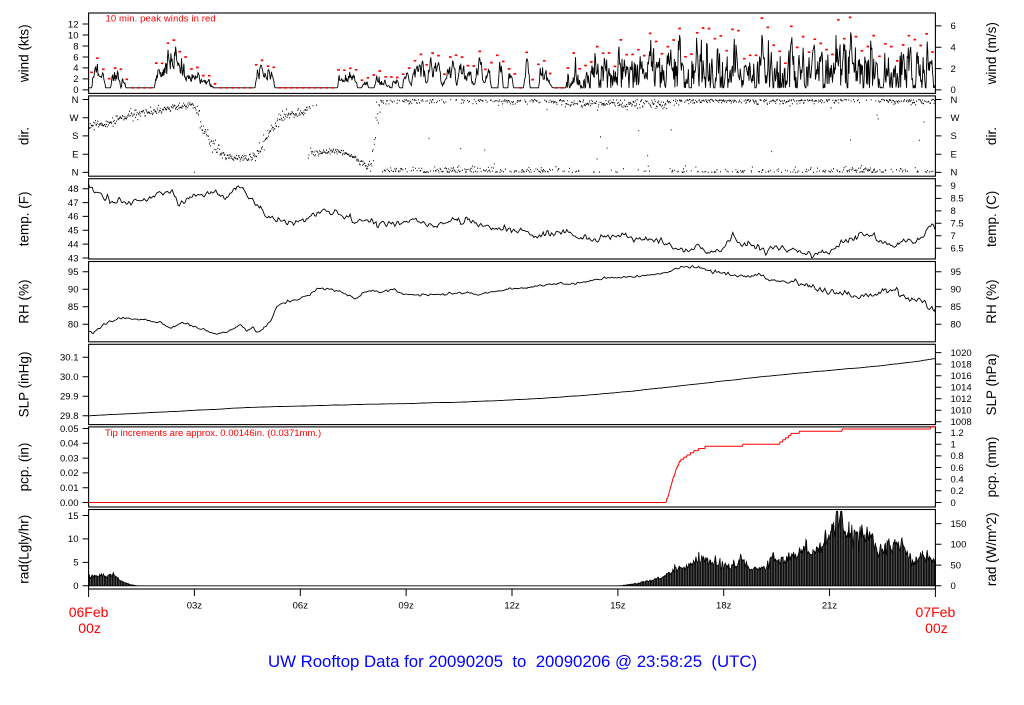 The image size is (1024, 705). I want to click on svg-text: 0.6, so click(957, 468).